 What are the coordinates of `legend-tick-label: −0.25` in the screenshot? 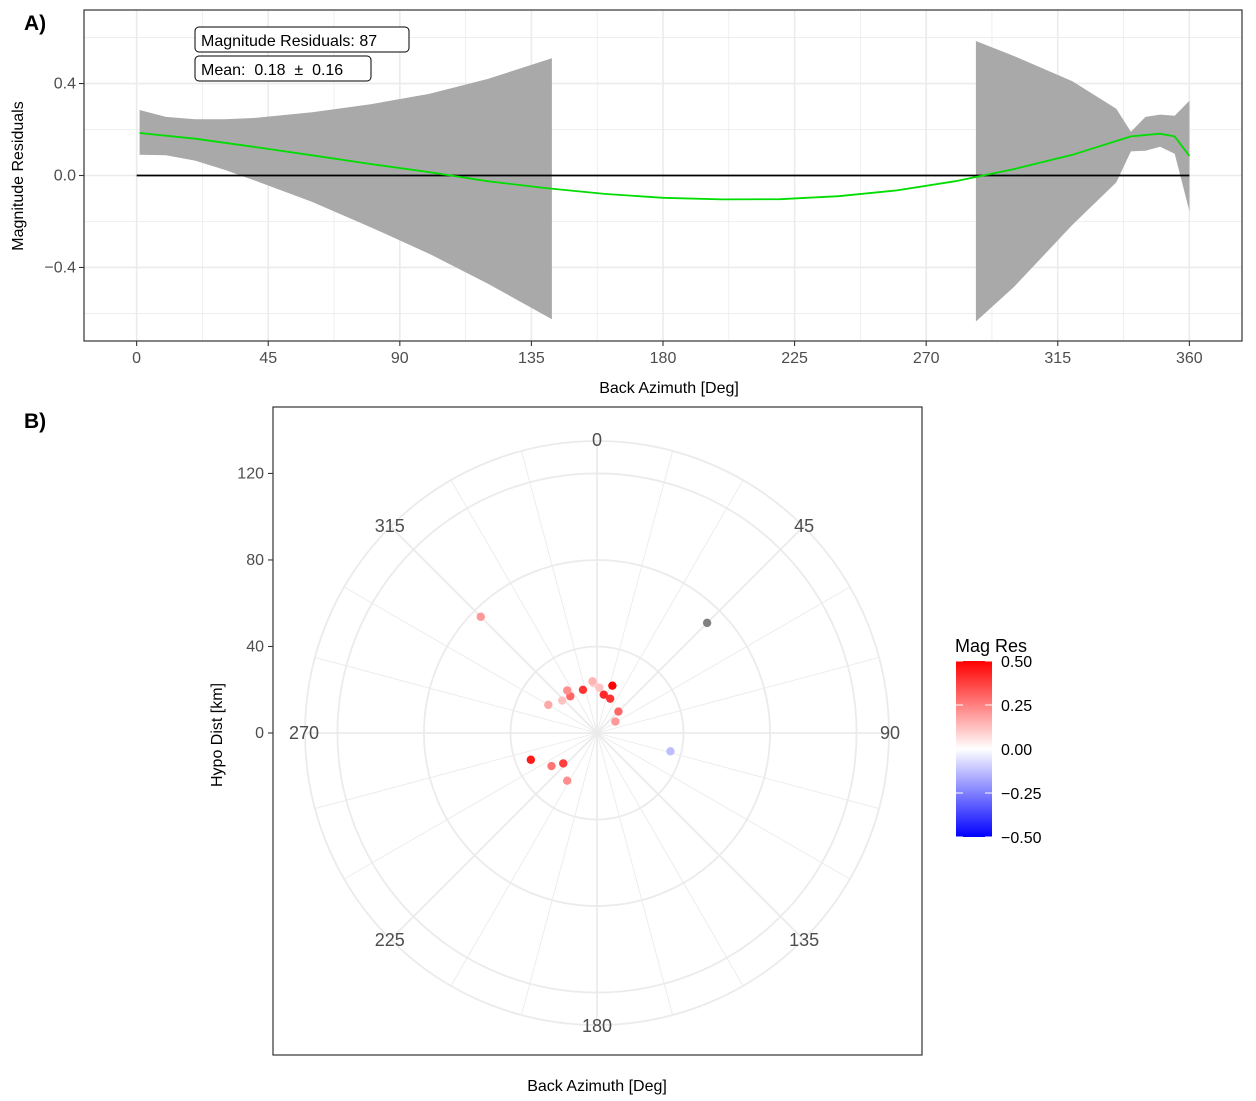 It's located at (1021, 794).